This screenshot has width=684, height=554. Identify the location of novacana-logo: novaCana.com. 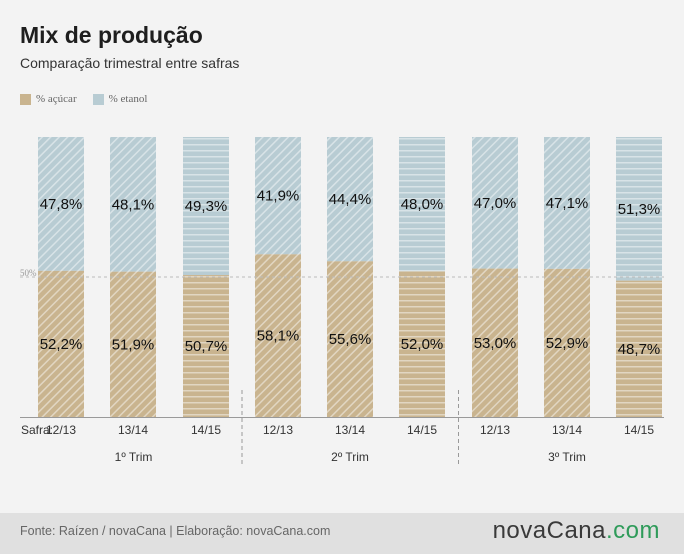
(576, 531).